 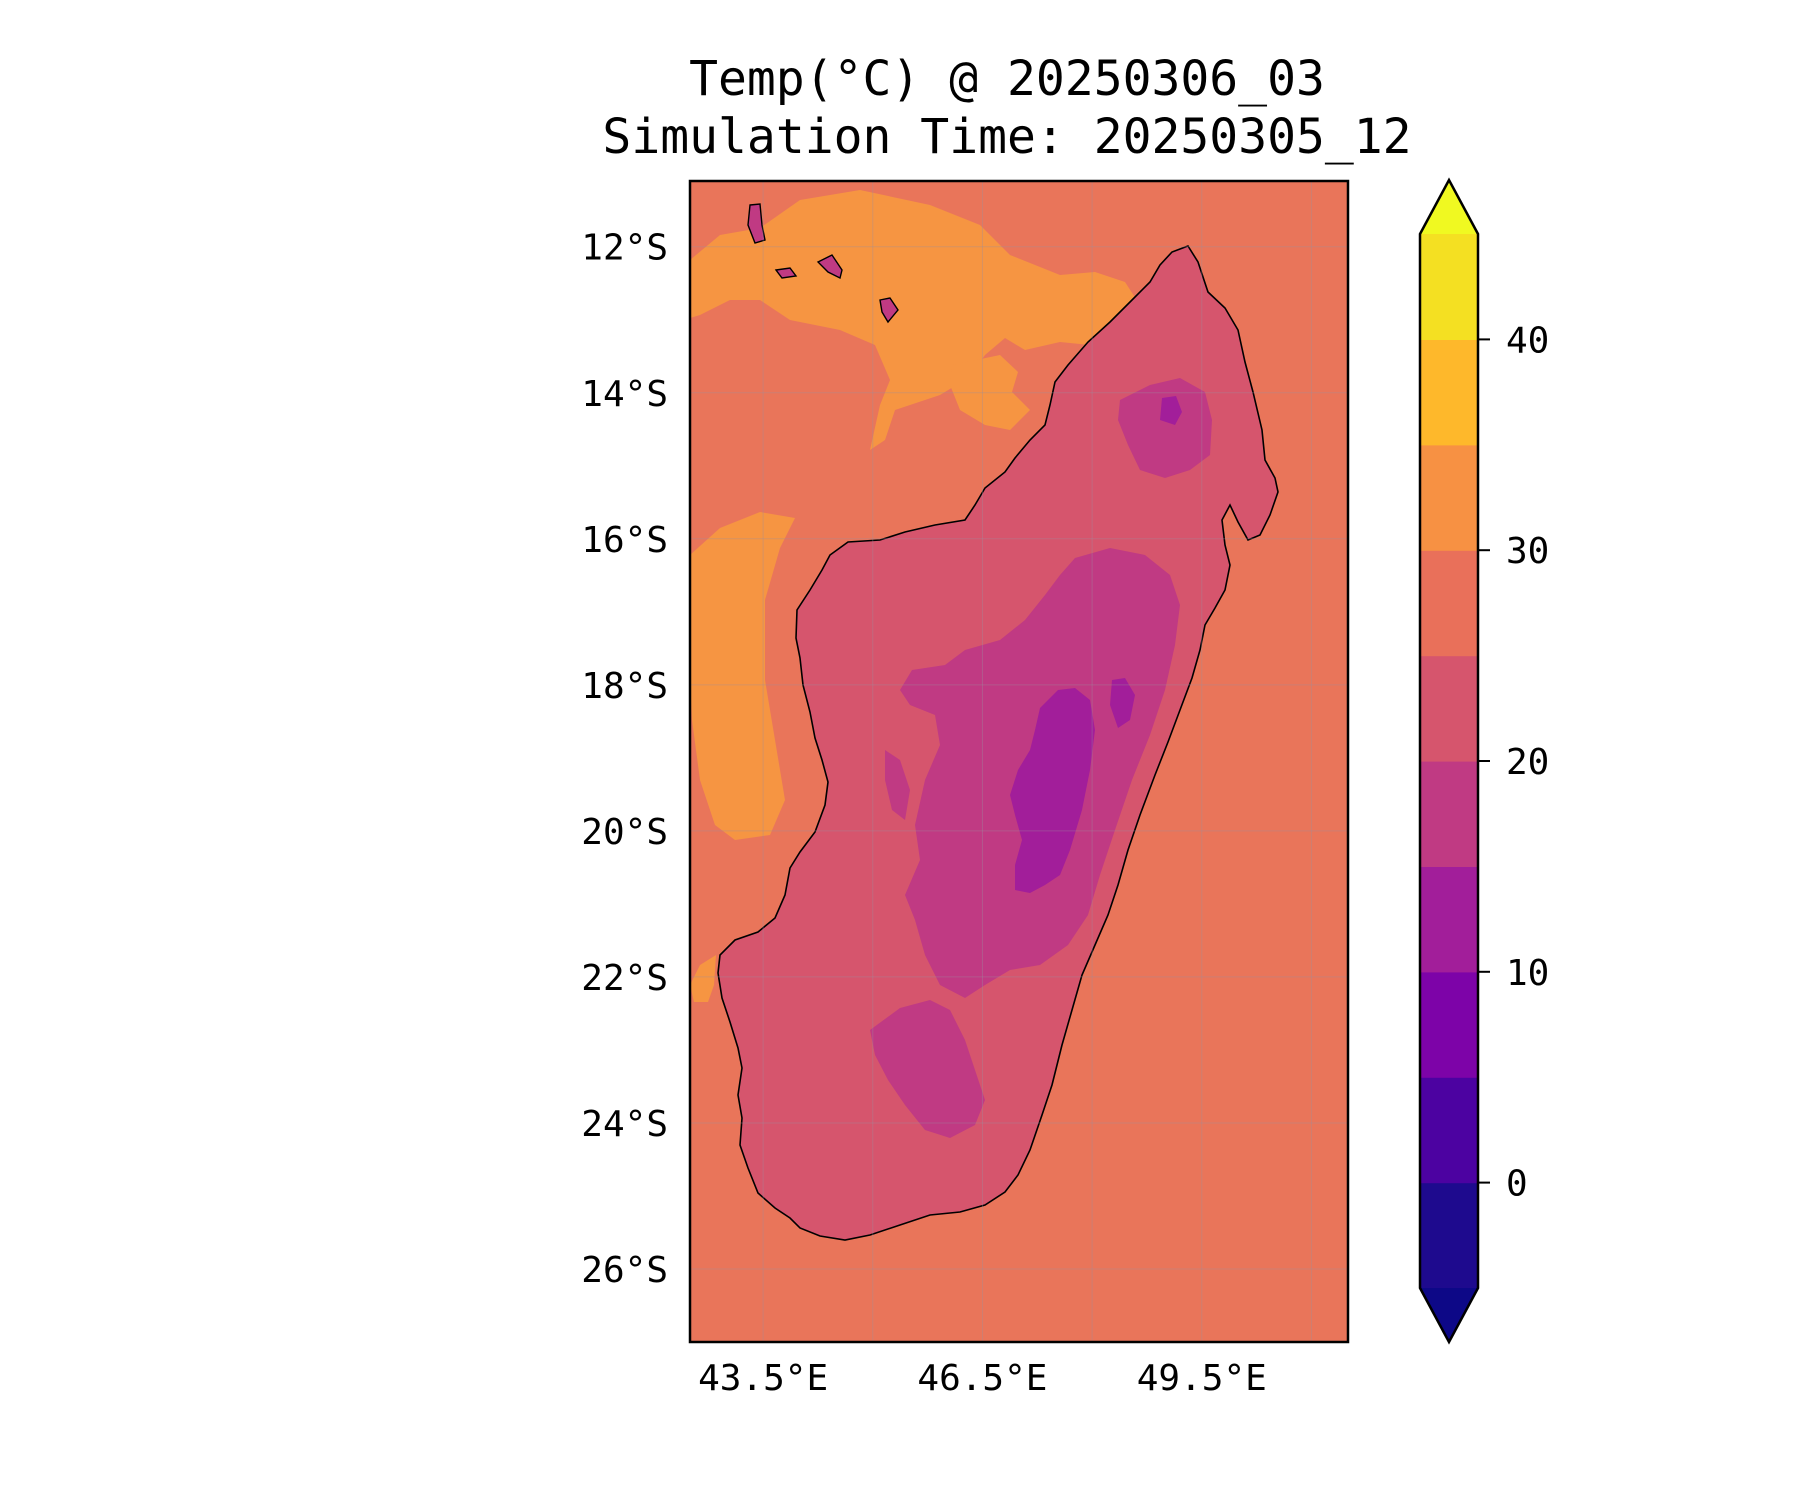 I want to click on lat-tick-label-6: 24°S, so click(x=624, y=1124).